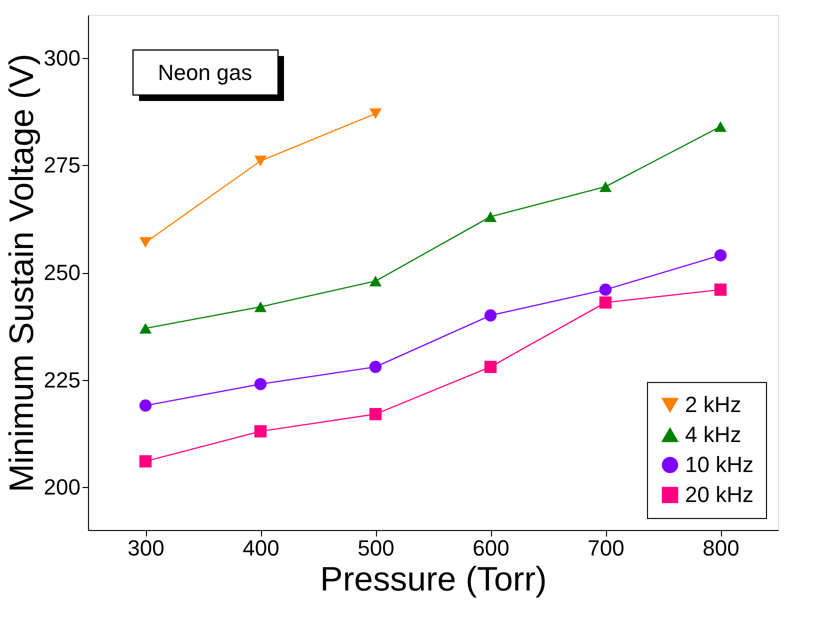 Image resolution: width=826 pixels, height=633 pixels. I want to click on legend-label: 20 kHz, so click(719, 494).